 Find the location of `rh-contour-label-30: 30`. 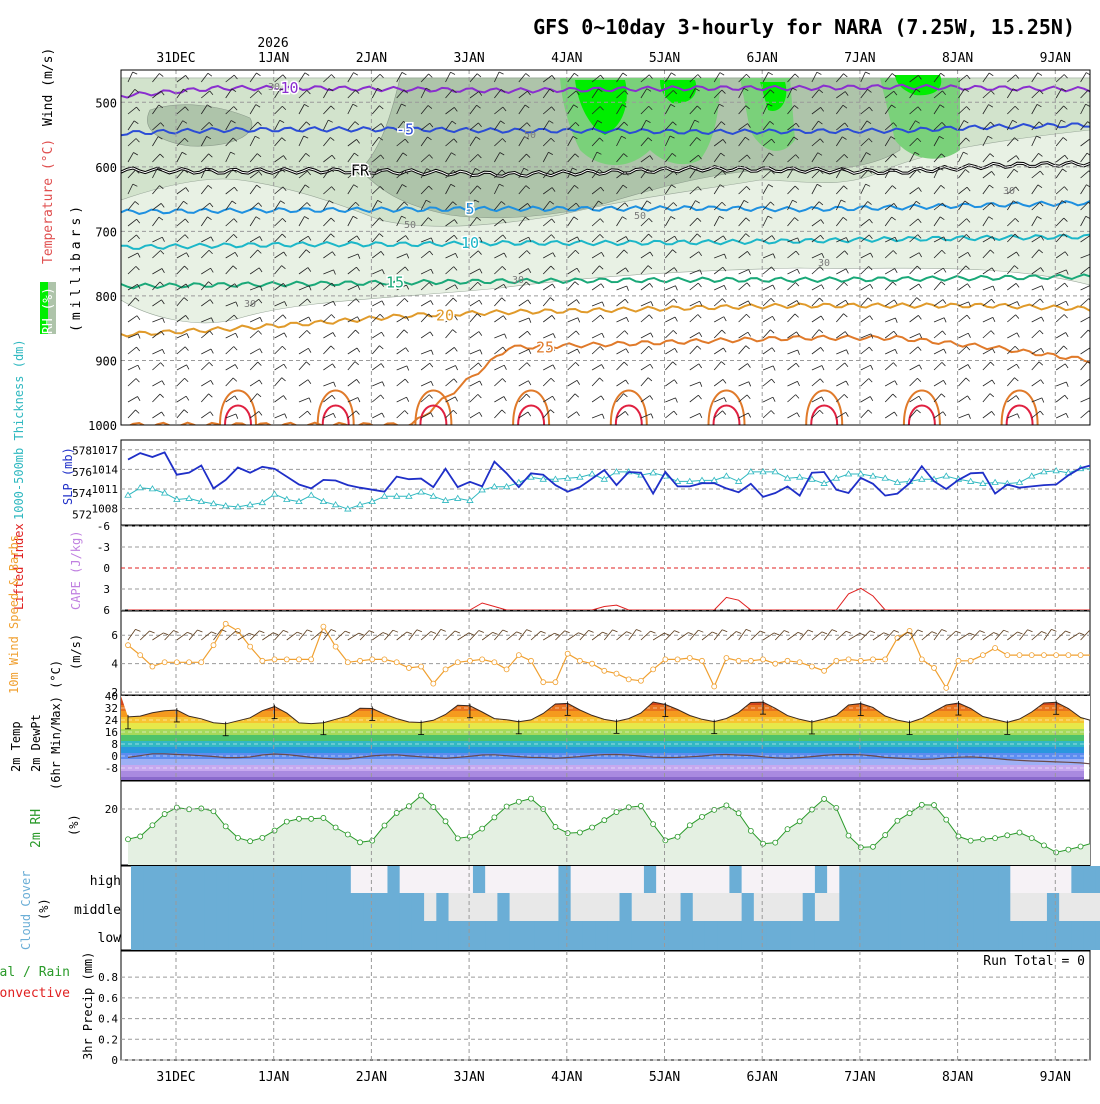

rh-contour-label-30: 30 is located at coordinates (250, 304).